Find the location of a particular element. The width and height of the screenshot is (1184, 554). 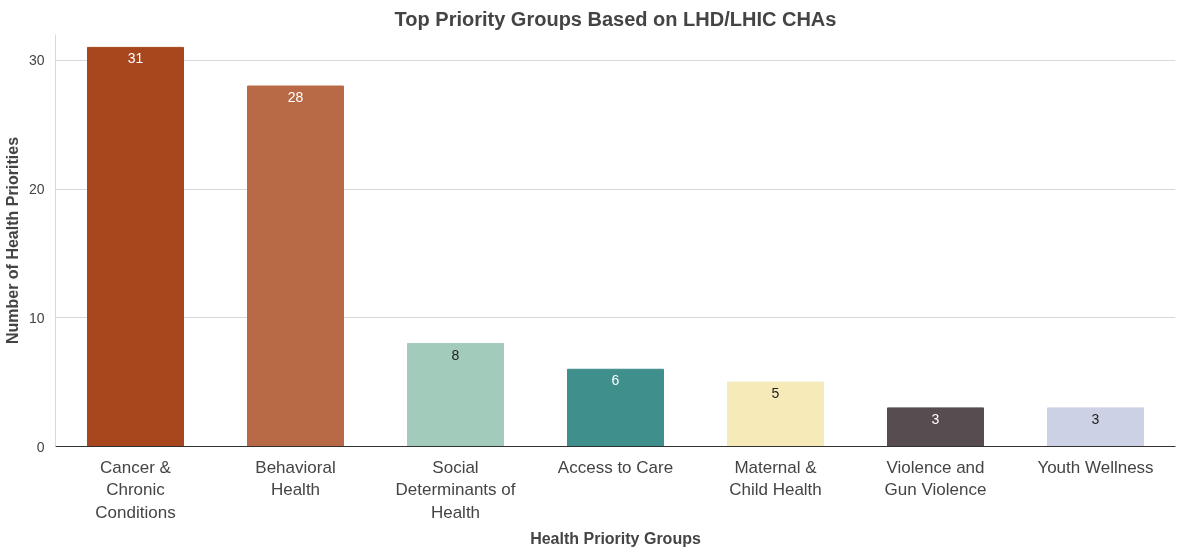

y-tick-label: 0 is located at coordinates (40, 446).